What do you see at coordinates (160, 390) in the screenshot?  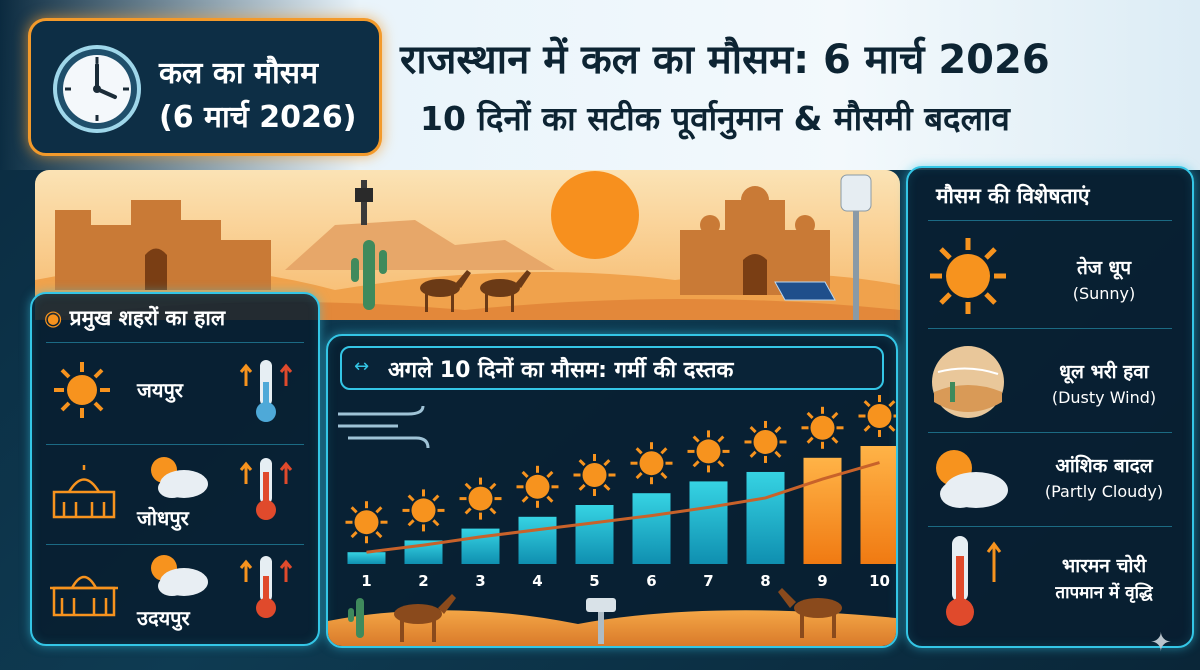 I see `city-name: जयपुर` at bounding box center [160, 390].